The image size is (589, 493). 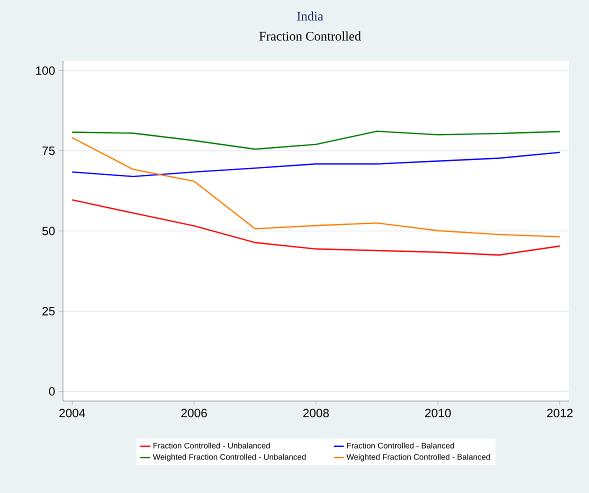 I want to click on x-tick-label: 2008, so click(x=316, y=413).